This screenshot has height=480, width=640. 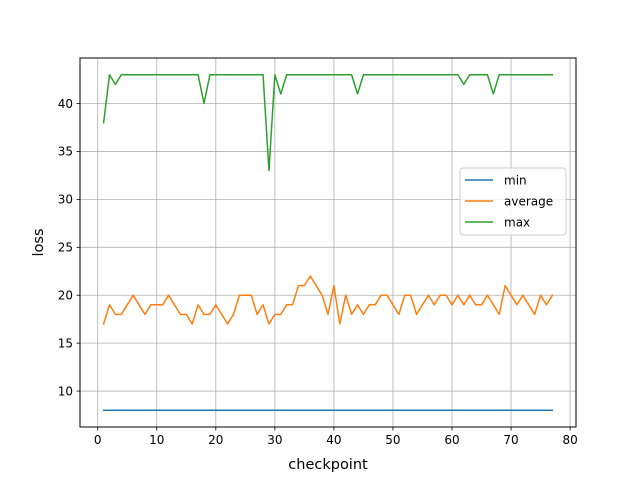 What do you see at coordinates (274, 440) in the screenshot?
I see `x-tick-label: 30` at bounding box center [274, 440].